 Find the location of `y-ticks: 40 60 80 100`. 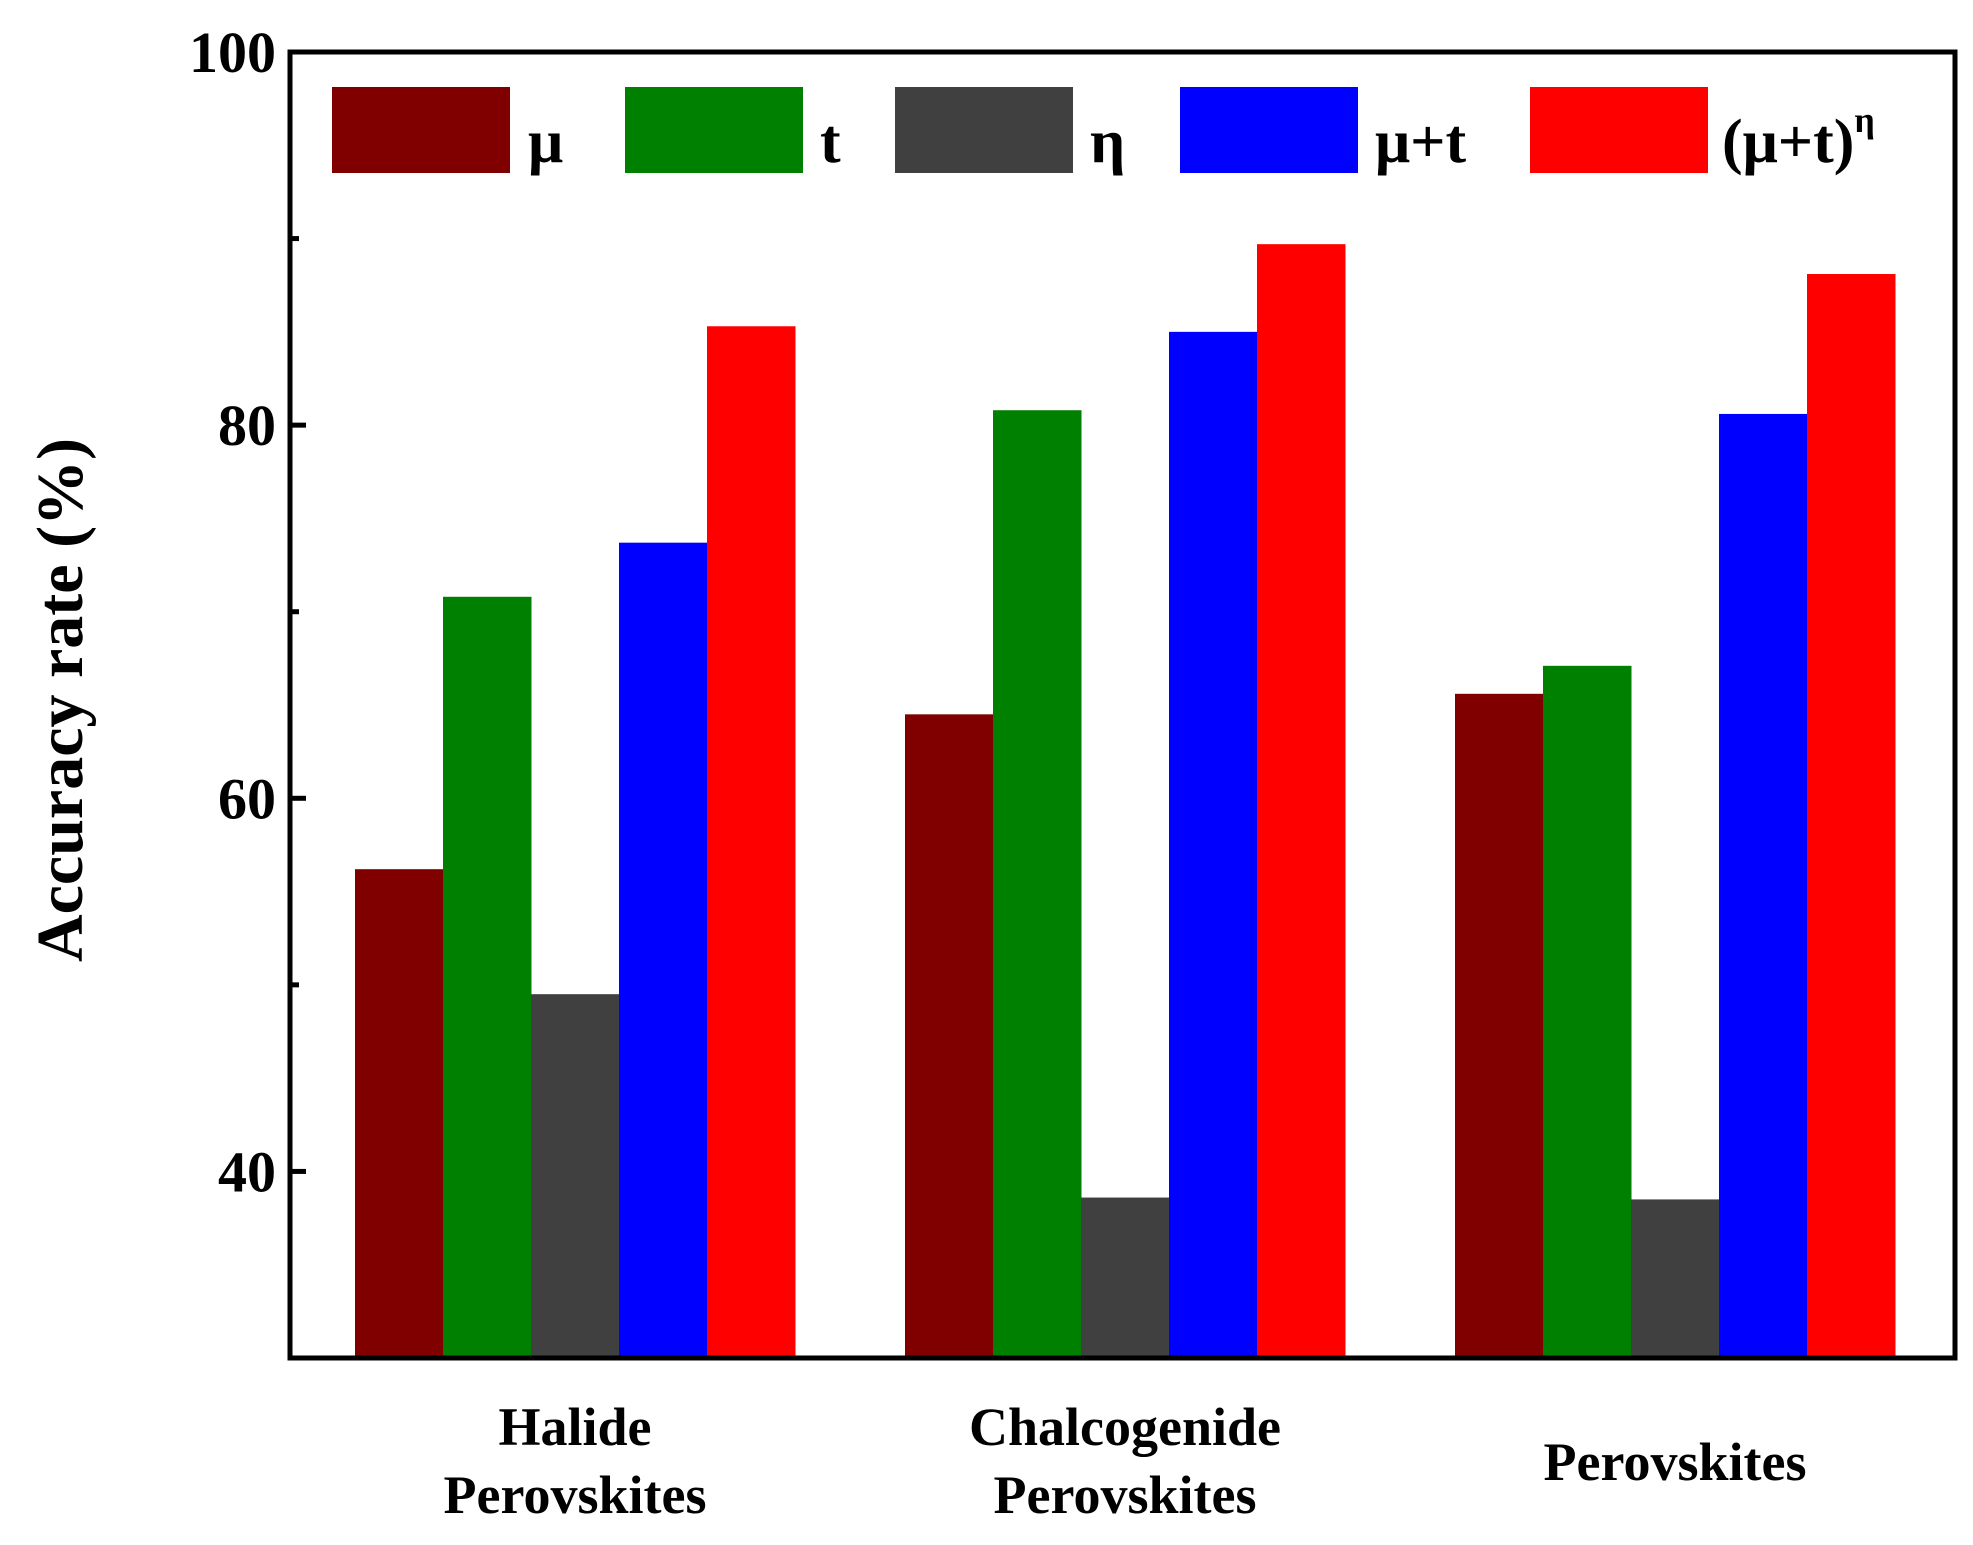

y-ticks: 40 60 80 100 is located at coordinates (247, 612).